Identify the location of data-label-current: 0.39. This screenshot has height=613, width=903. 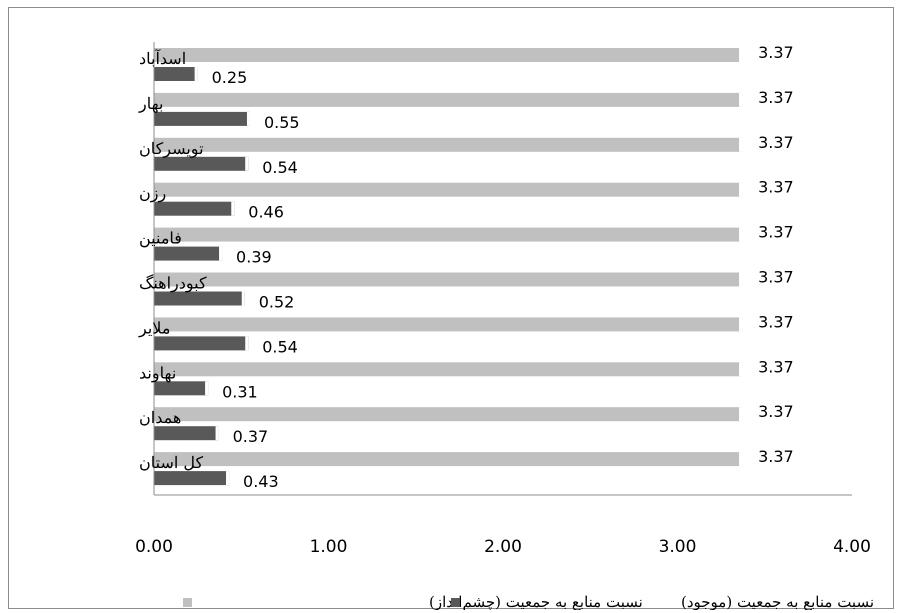
(254, 257).